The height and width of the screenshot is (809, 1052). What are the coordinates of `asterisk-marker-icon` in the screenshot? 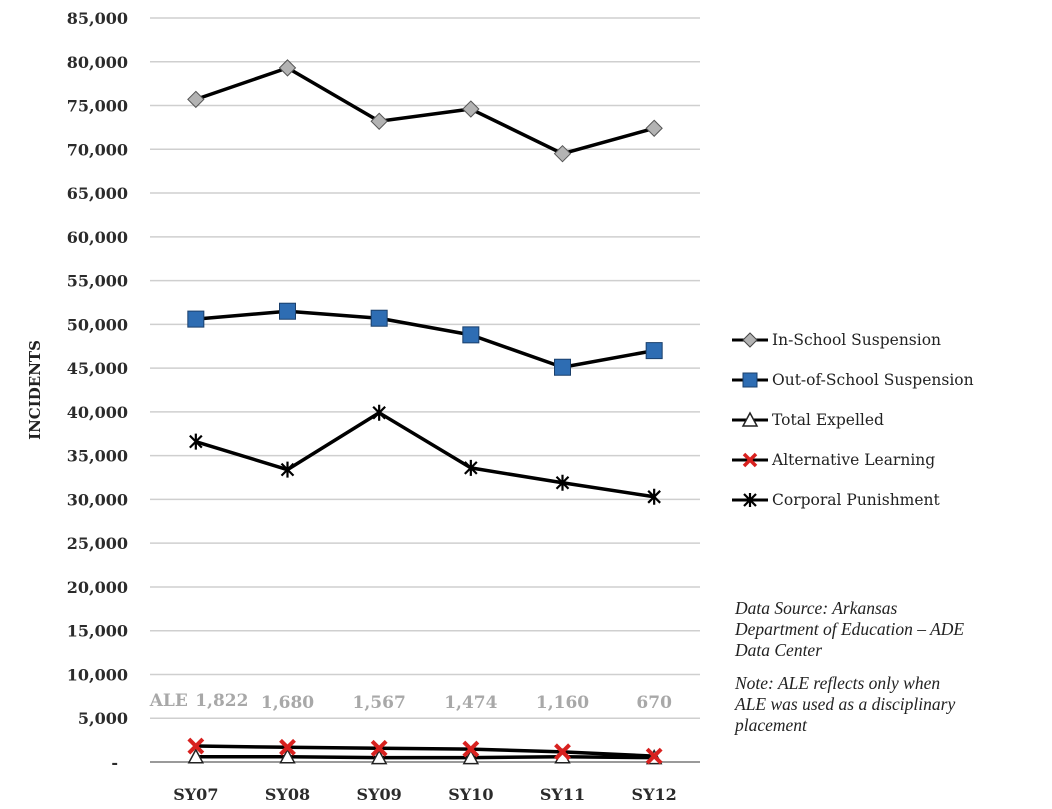 It's located at (750, 500).